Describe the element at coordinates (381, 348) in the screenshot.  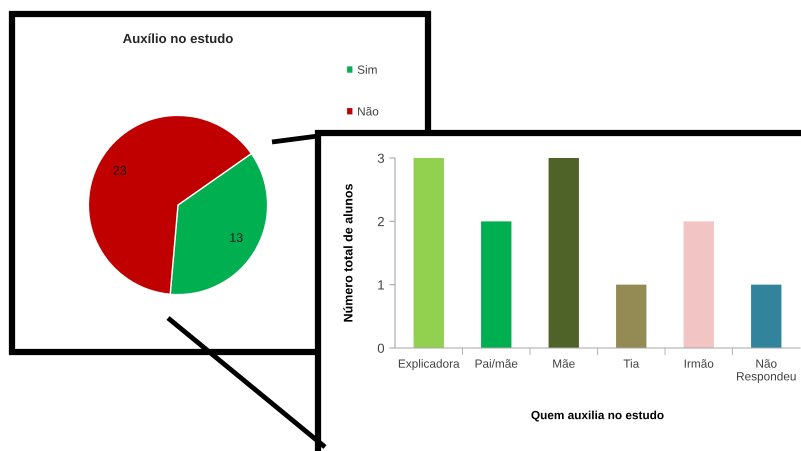
I see `y-tick-label: 0` at that location.